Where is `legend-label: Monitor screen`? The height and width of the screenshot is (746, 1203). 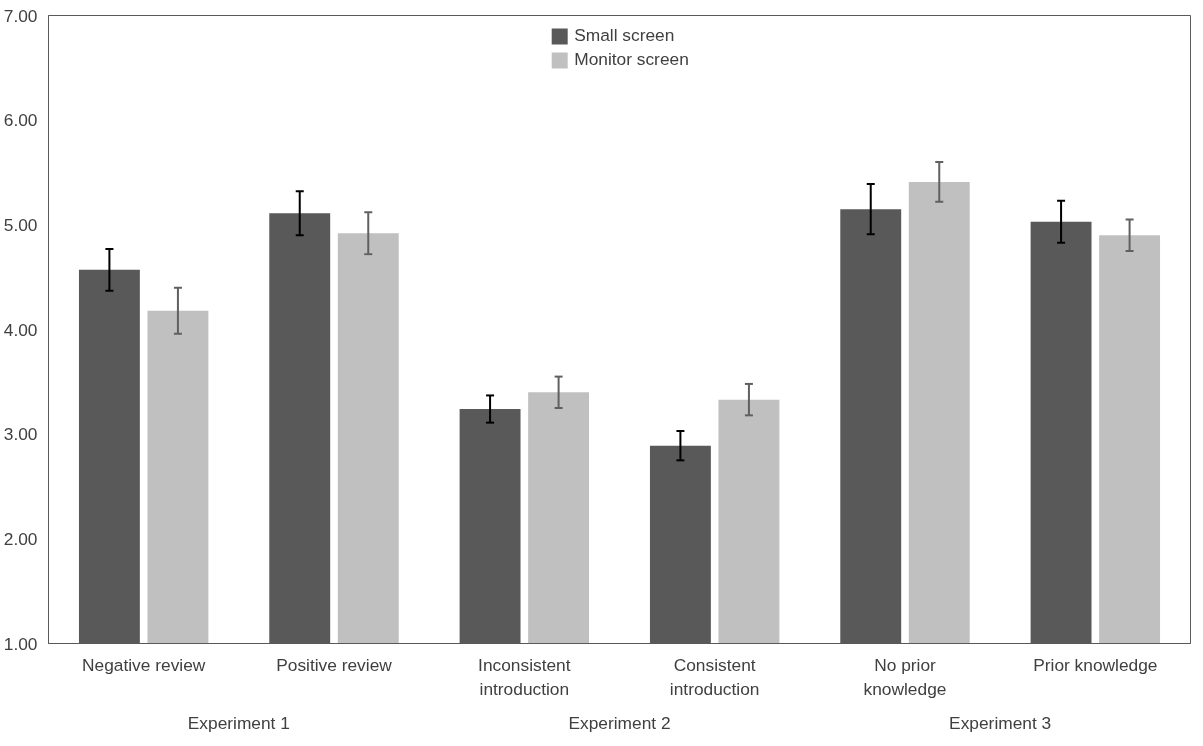 legend-label: Monitor screen is located at coordinates (631, 59).